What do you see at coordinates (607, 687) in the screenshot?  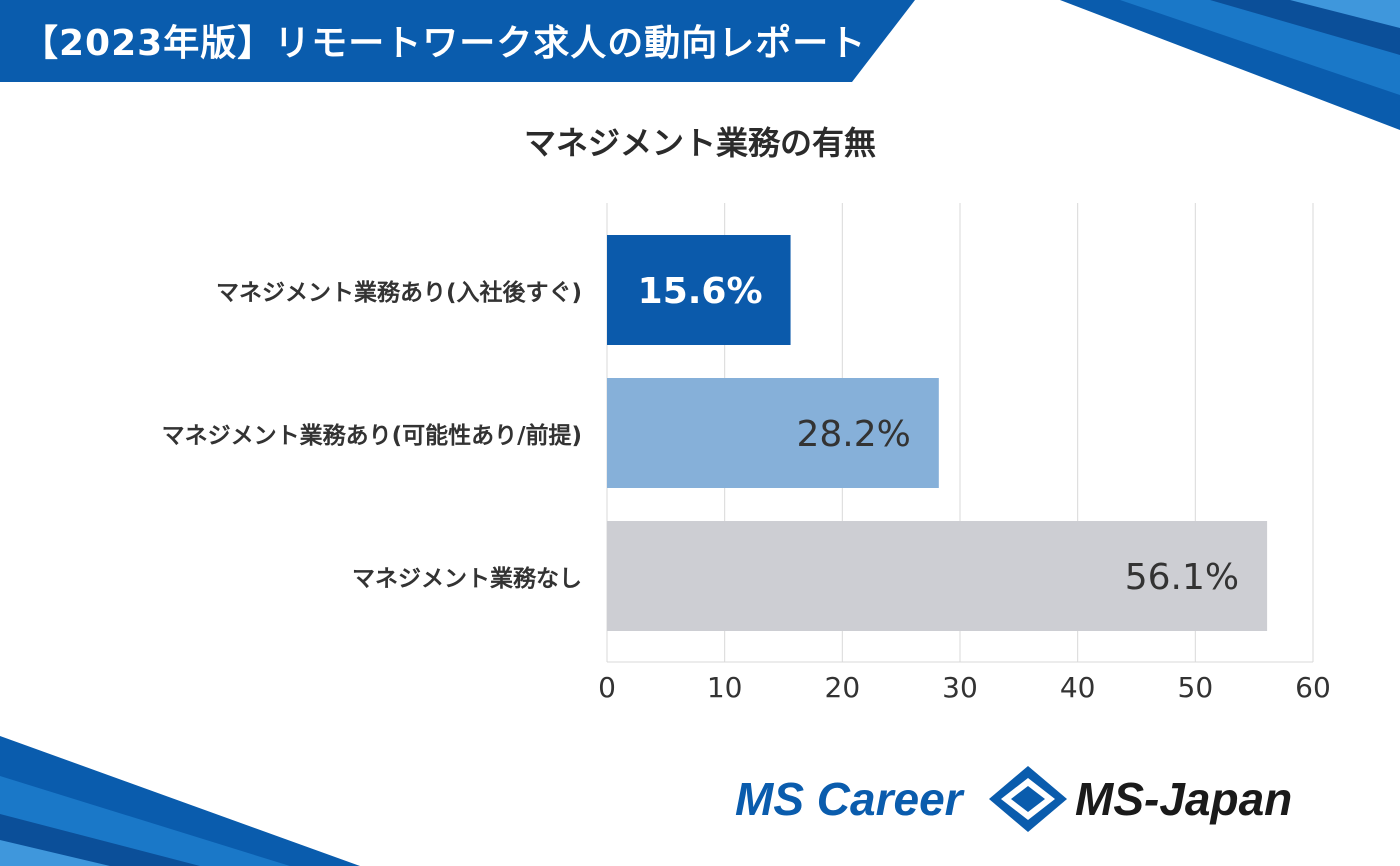 I see `x-tick-label: 0` at bounding box center [607, 687].